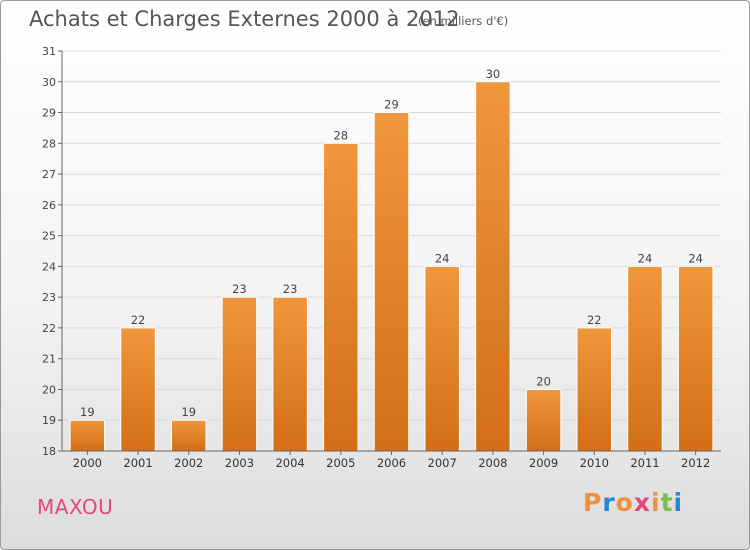 Image resolution: width=750 pixels, height=550 pixels. I want to click on logo-letter: x, so click(642, 502).